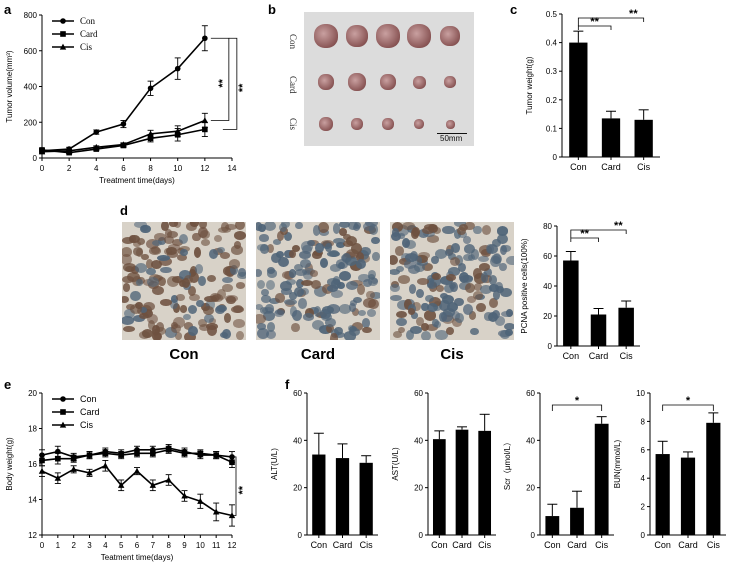  I want to click on f1-y-tick-label-1: 20, so click(297, 488).